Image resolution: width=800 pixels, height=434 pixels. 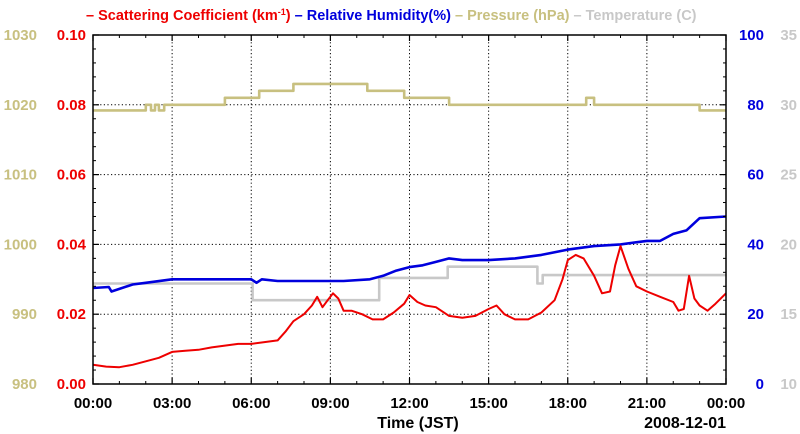 I want to click on temperature-tick-label: 25, so click(x=788, y=175).